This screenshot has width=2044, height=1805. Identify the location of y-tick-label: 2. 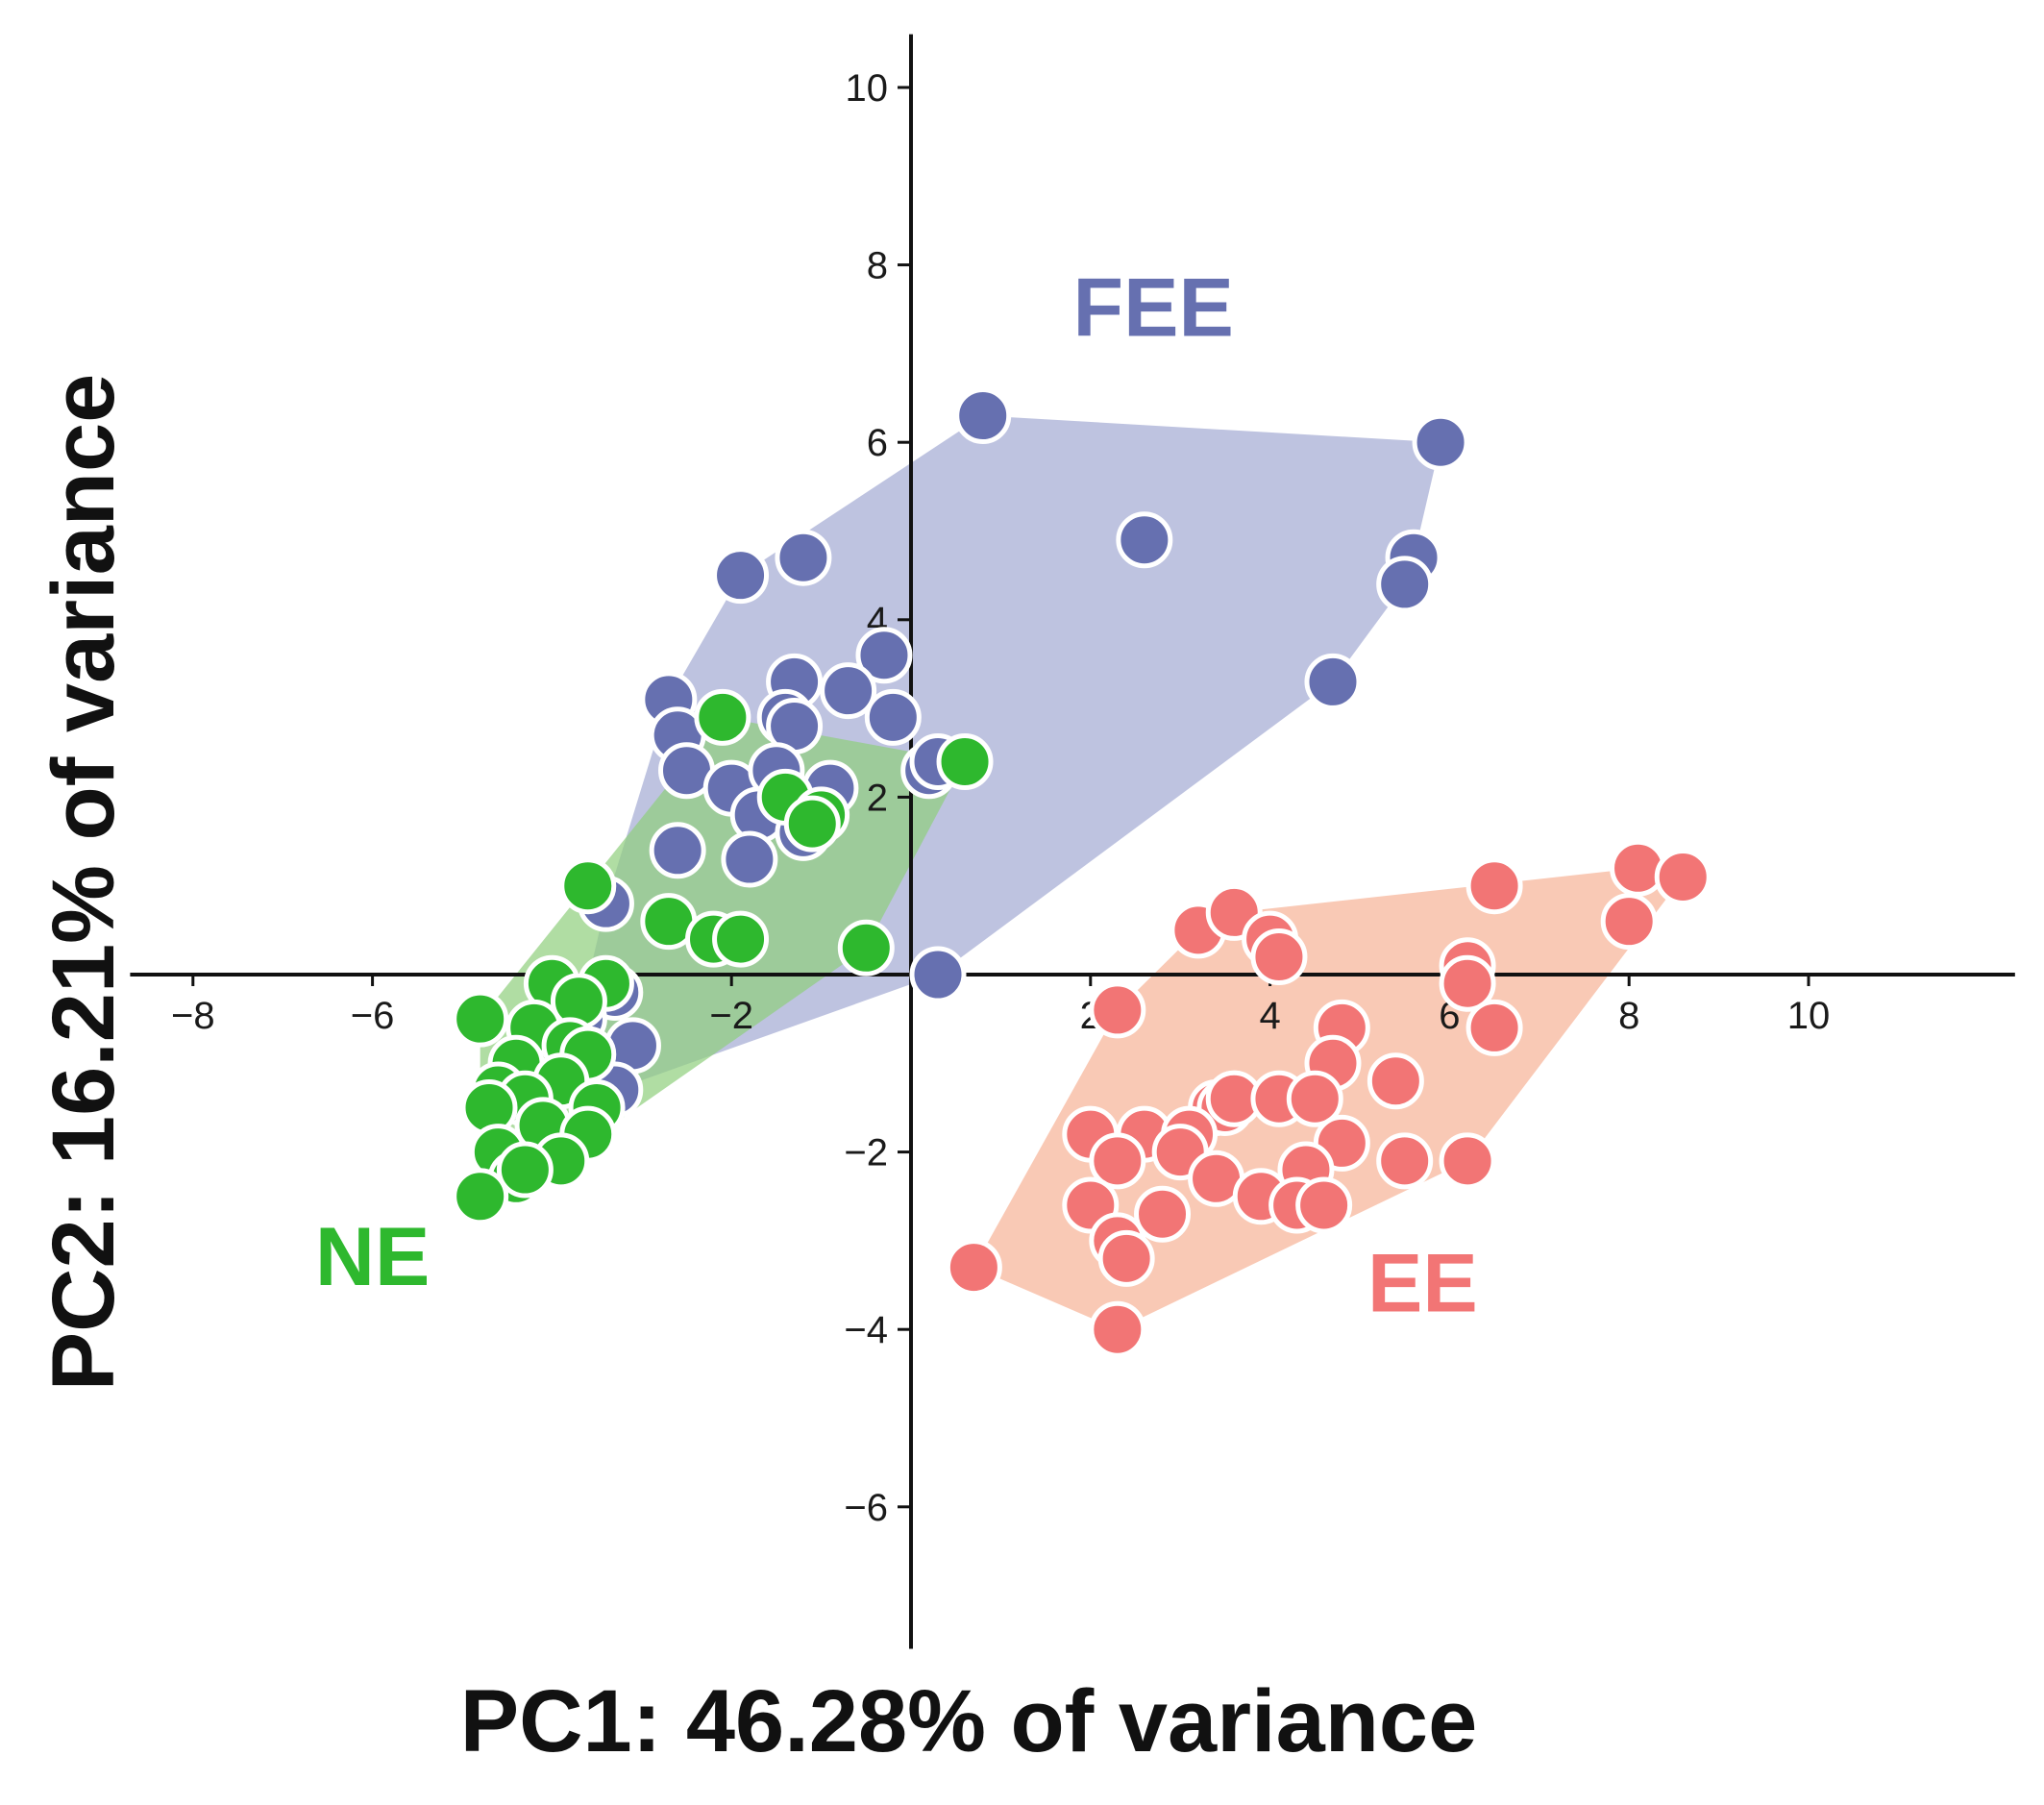
(877, 798).